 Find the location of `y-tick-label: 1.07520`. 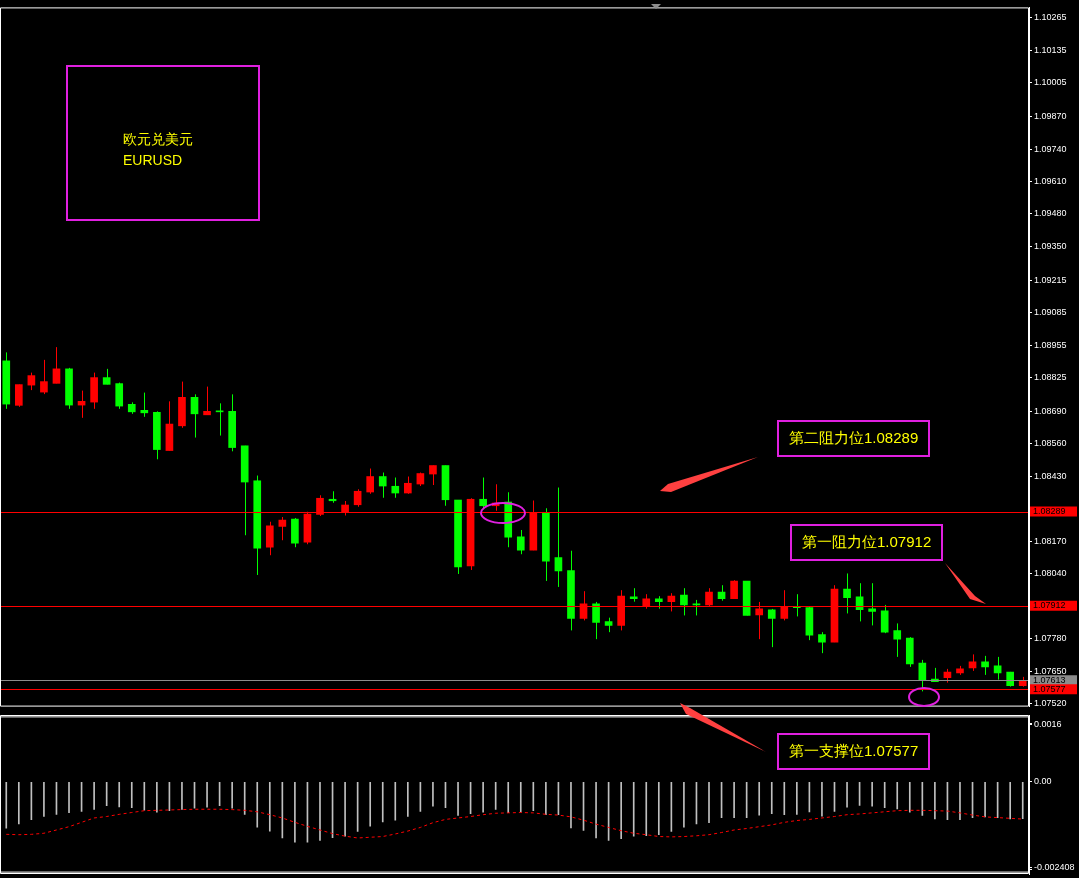

y-tick-label: 1.07520 is located at coordinates (1050, 703).